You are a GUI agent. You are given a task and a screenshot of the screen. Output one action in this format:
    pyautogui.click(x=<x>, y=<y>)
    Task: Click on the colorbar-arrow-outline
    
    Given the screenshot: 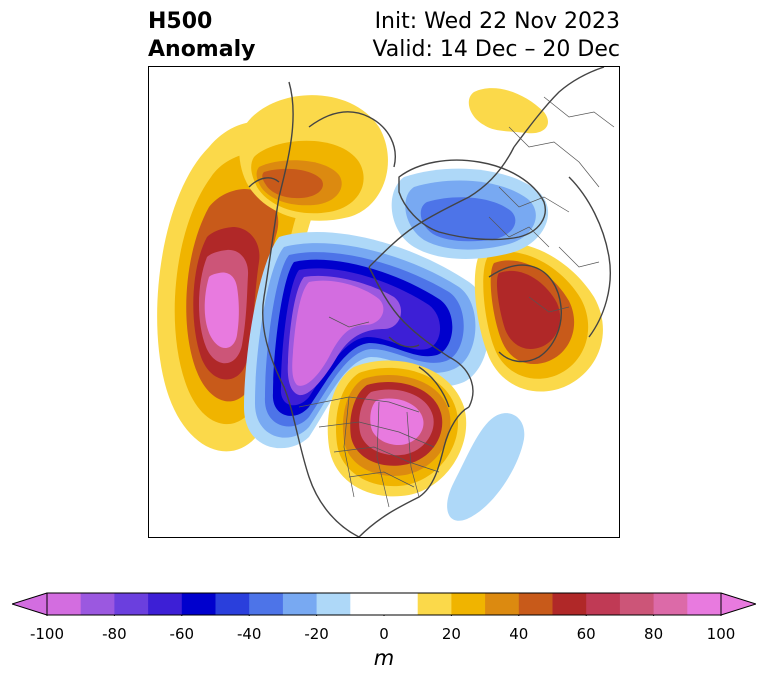 What is the action you would take?
    pyautogui.click(x=30, y=604)
    